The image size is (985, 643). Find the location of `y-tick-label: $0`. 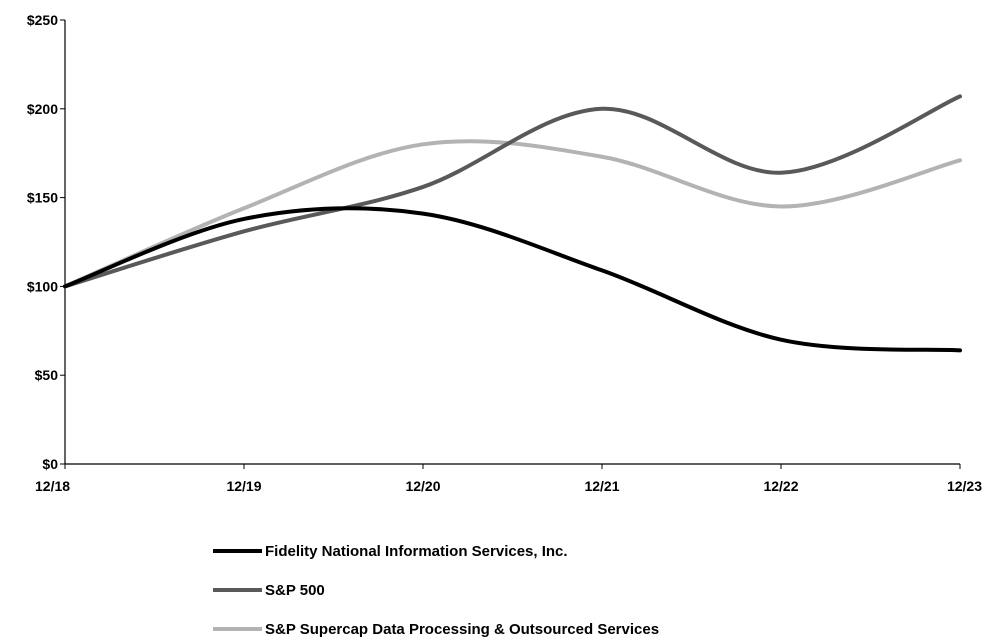

y-tick-label: $0 is located at coordinates (50, 464).